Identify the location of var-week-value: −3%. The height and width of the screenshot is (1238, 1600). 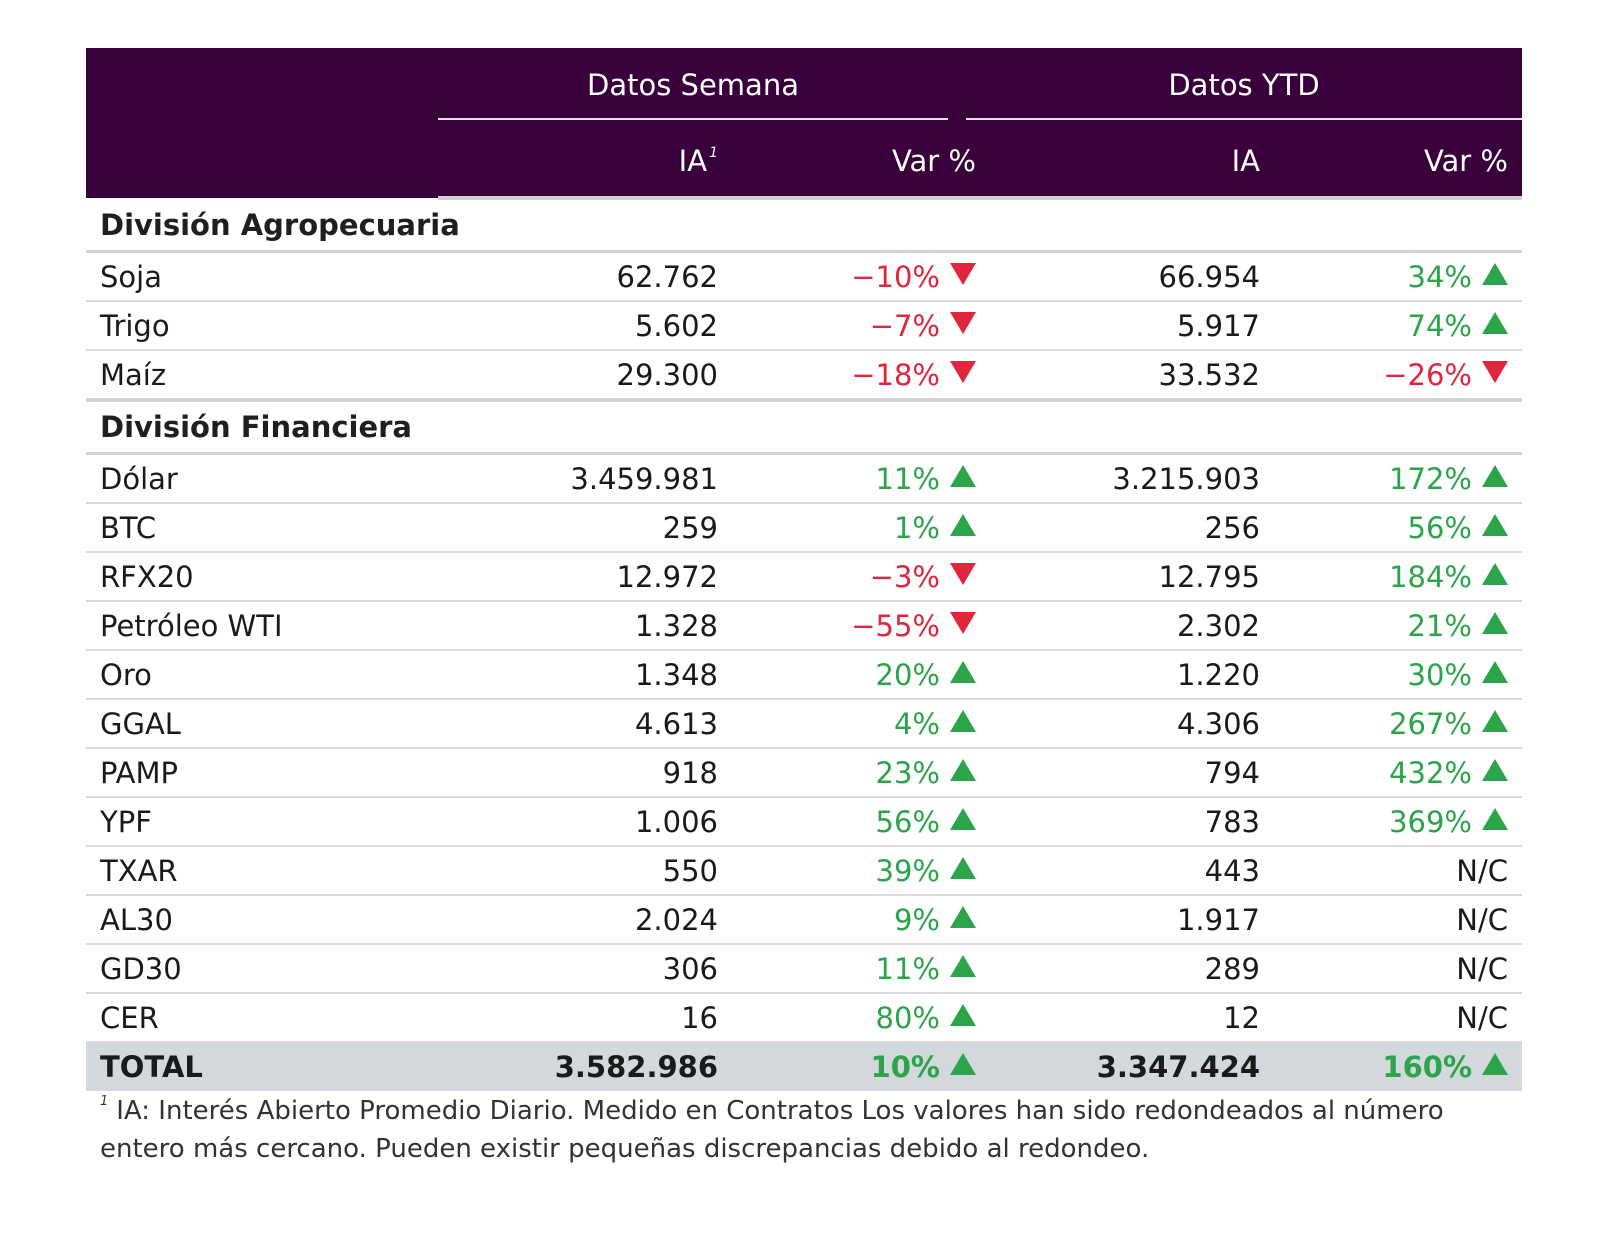
(923, 577).